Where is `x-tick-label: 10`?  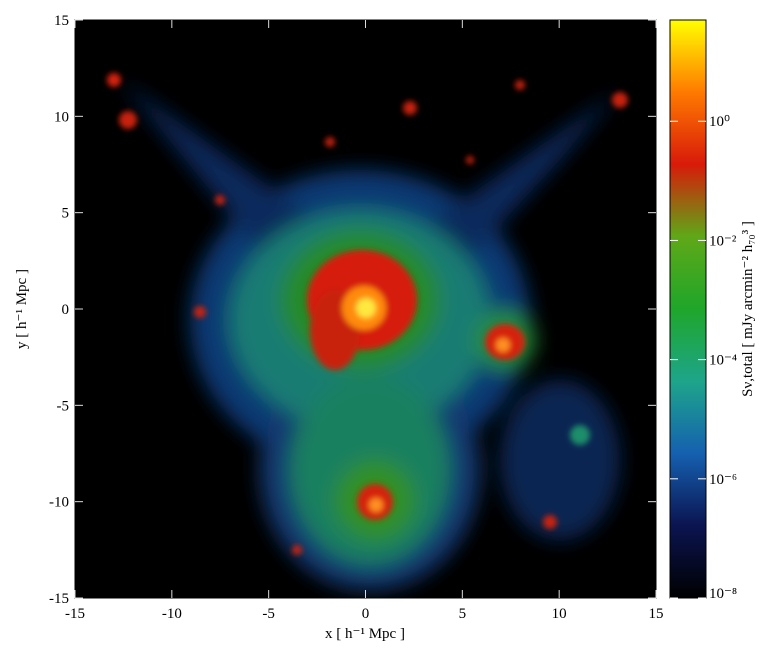 x-tick-label: 10 is located at coordinates (559, 614).